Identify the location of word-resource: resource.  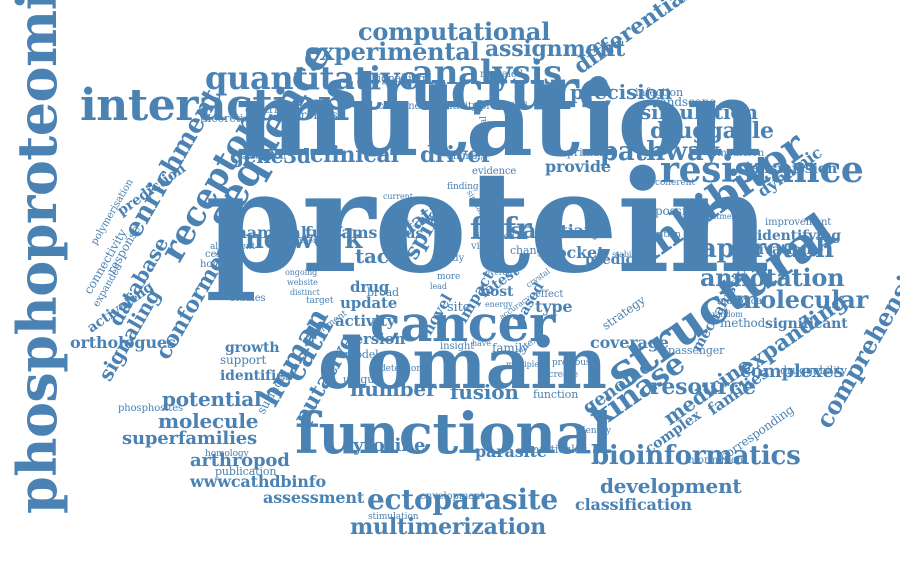
(703, 386).